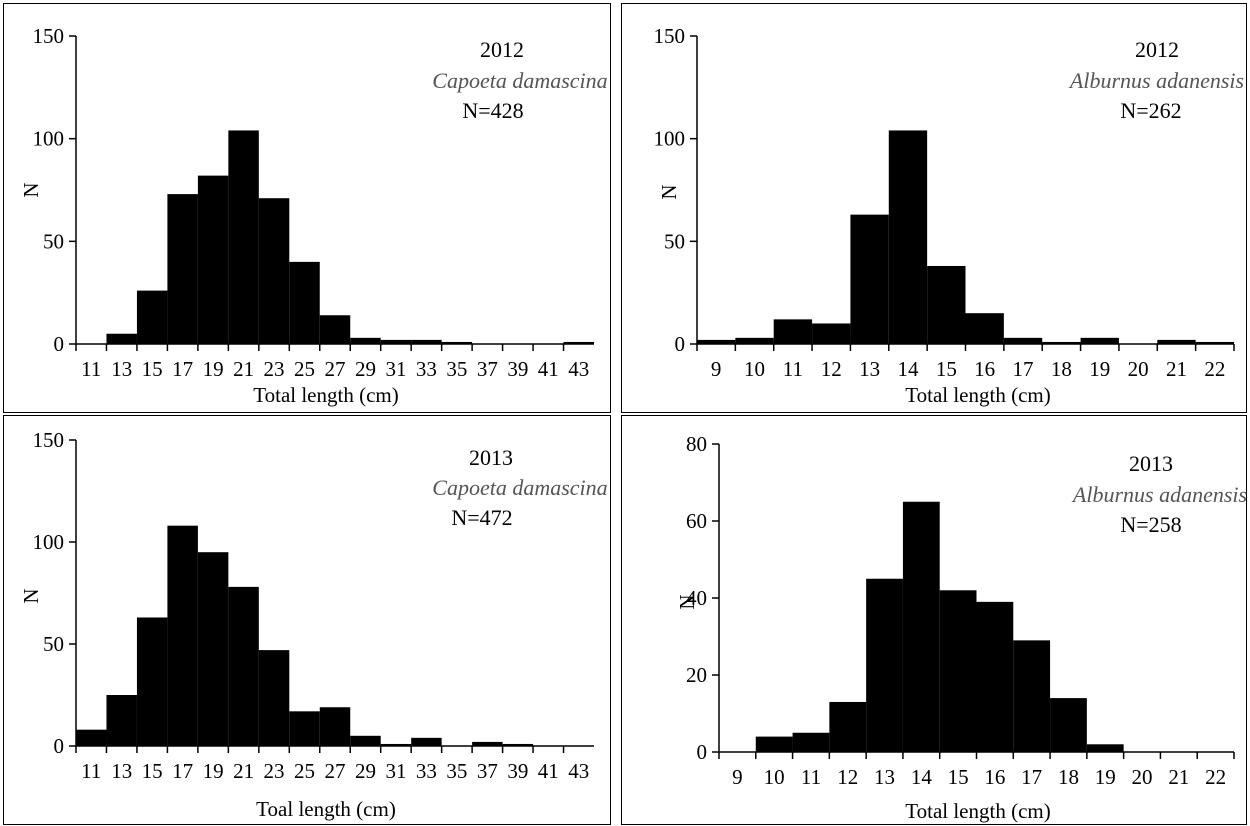  Describe the element at coordinates (696, 675) in the screenshot. I see `y-tick-label: 20` at that location.